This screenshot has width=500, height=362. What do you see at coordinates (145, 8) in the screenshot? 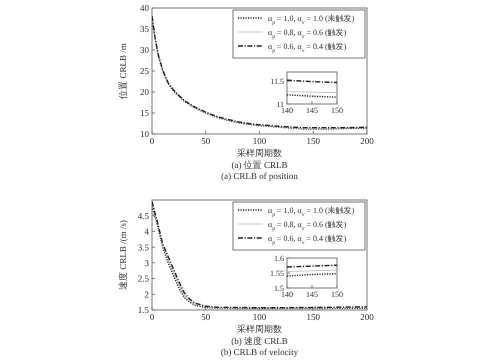
I see `y-tick-label: 40` at bounding box center [145, 8].